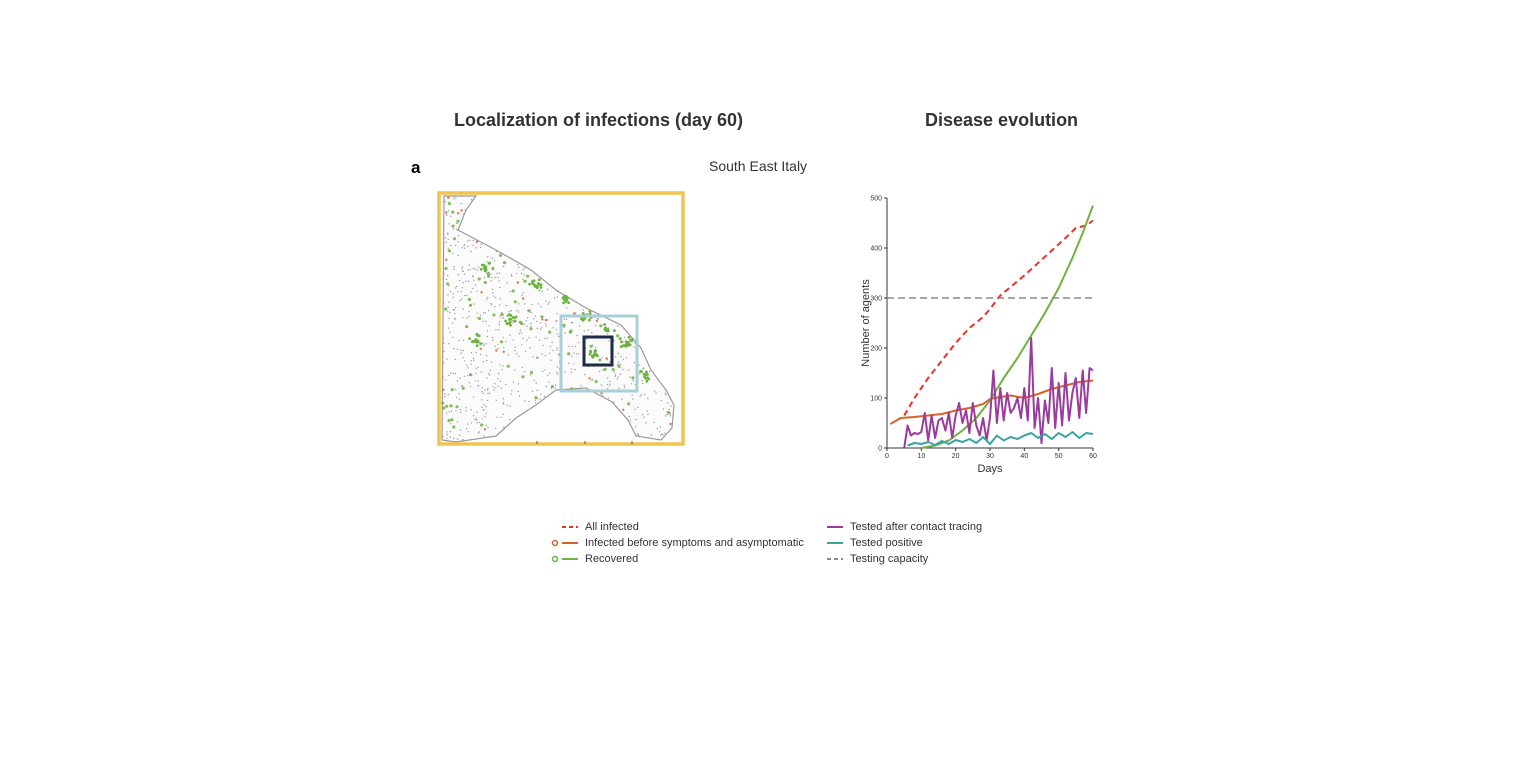 This screenshot has height=762, width=1514. Describe the element at coordinates (416, 167) in the screenshot. I see `panel-letter: a` at that location.